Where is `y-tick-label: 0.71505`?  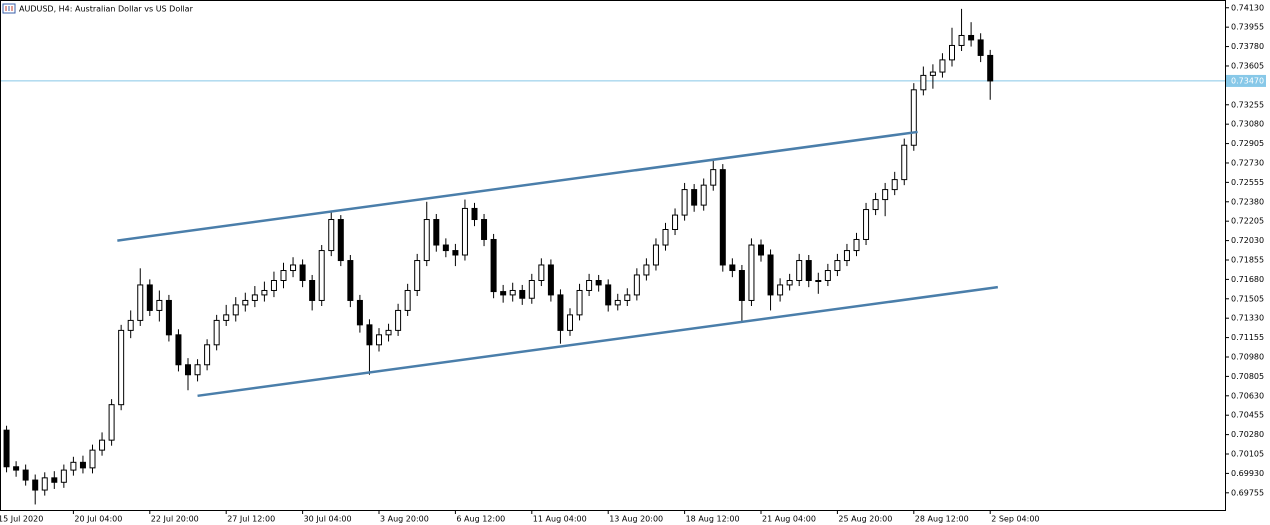 y-tick-label: 0.71505 is located at coordinates (1247, 298).